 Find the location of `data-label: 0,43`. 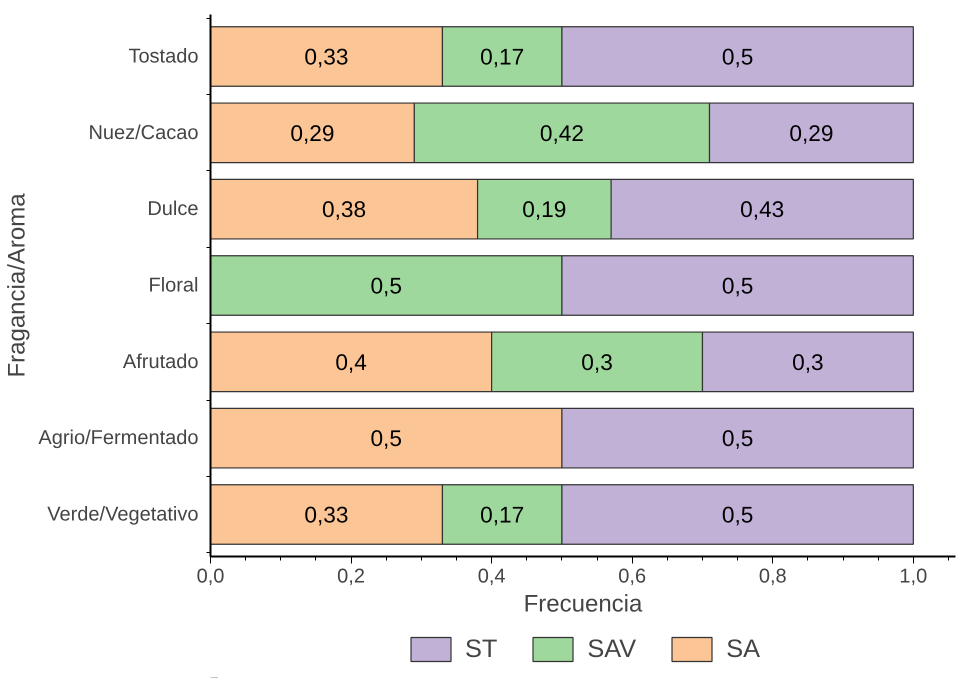

data-label: 0,43 is located at coordinates (762, 209).